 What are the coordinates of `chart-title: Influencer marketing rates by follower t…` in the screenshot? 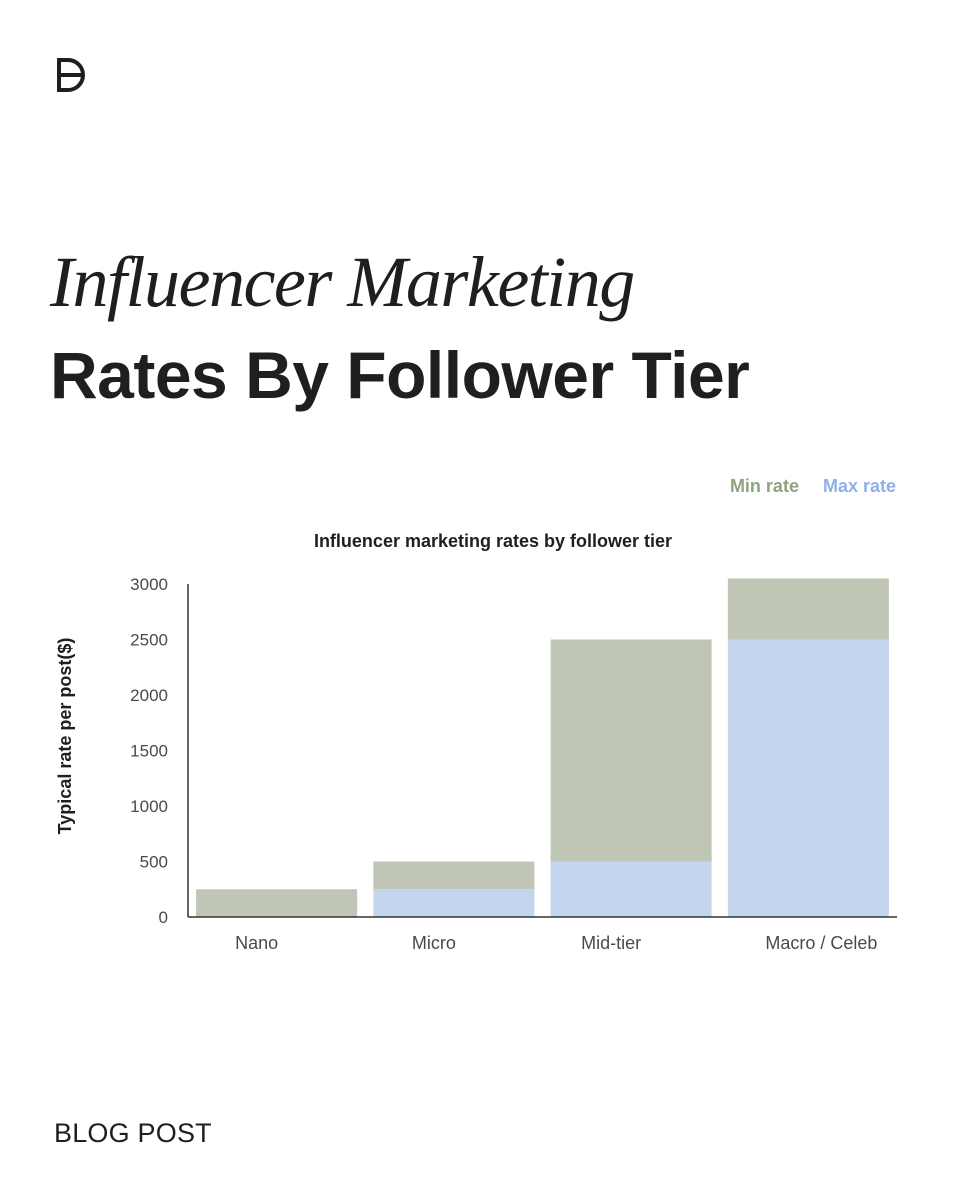 It's located at (493, 541).